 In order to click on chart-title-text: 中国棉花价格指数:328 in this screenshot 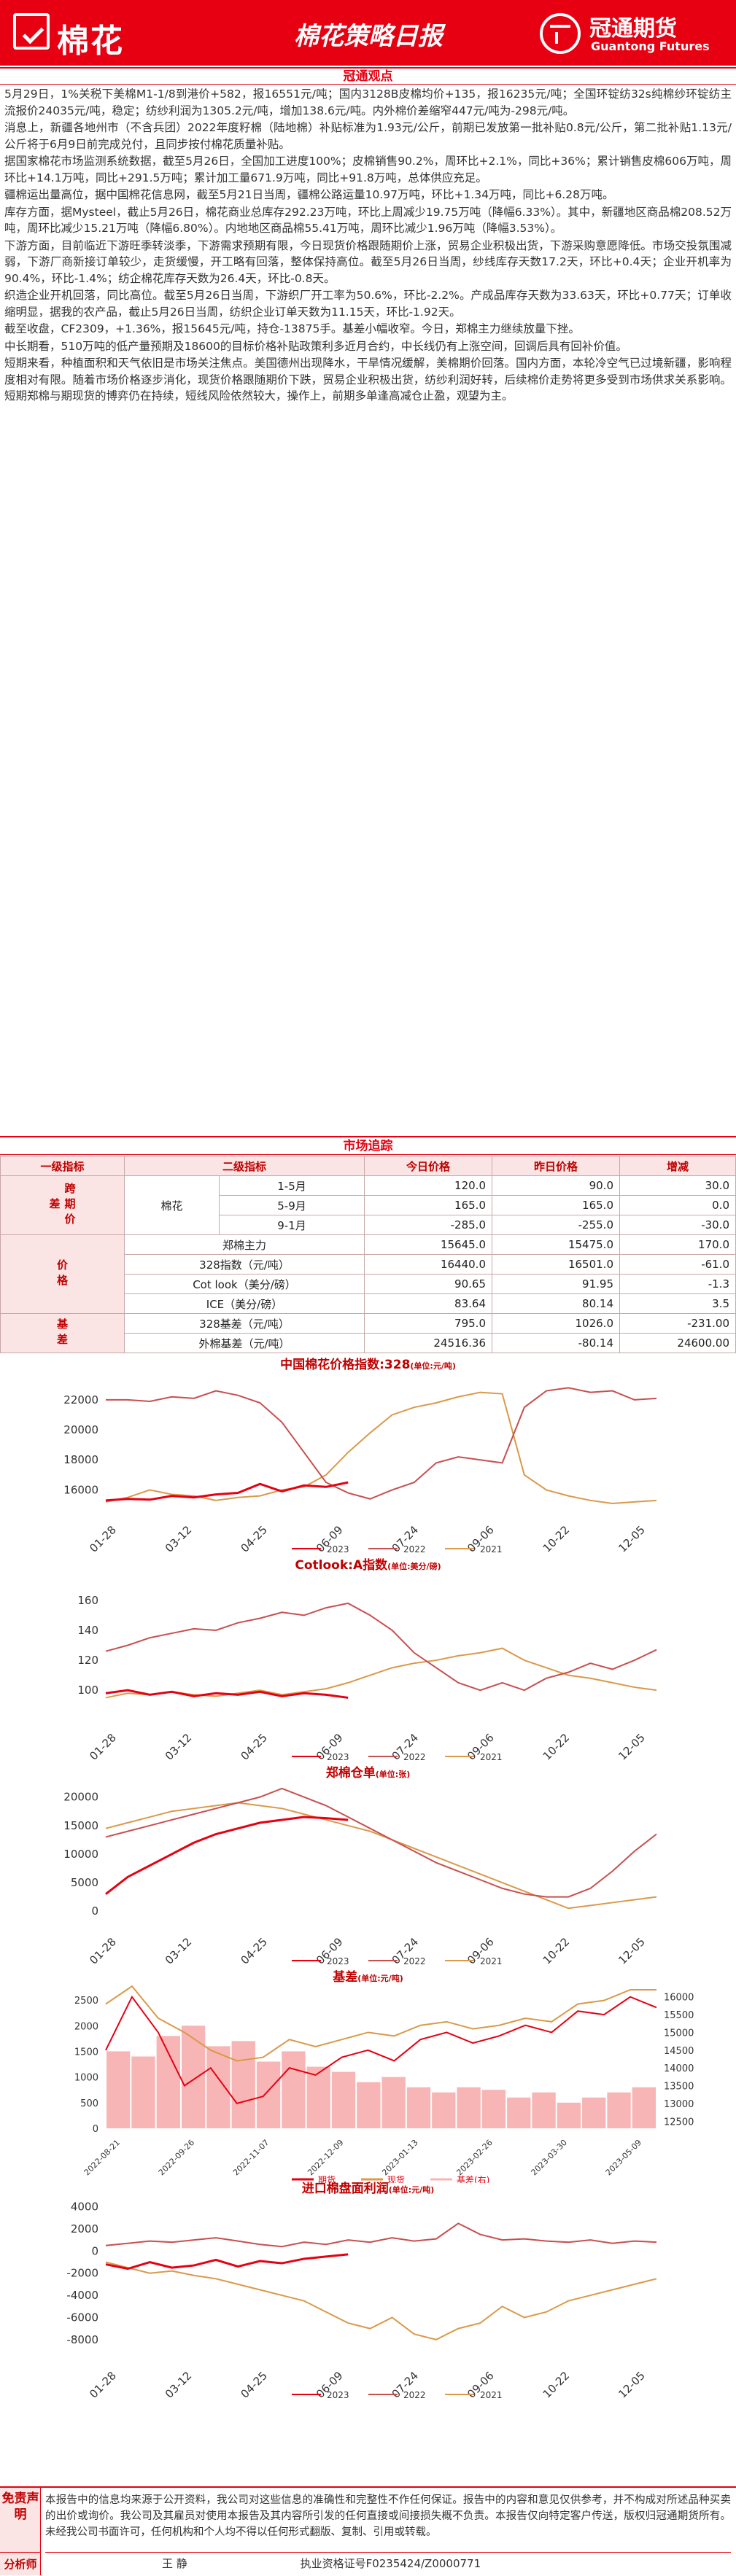, I will do `click(345, 1365)`.